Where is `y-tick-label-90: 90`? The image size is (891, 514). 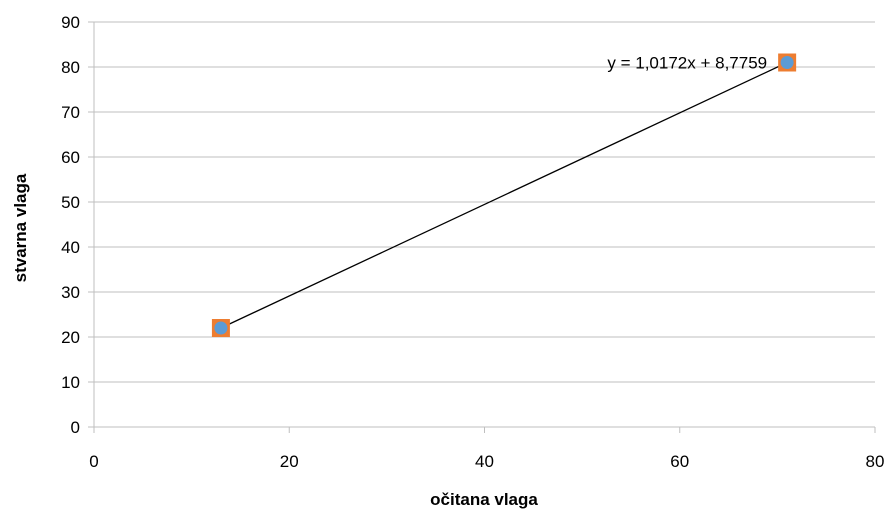 y-tick-label-90: 90 is located at coordinates (70, 22).